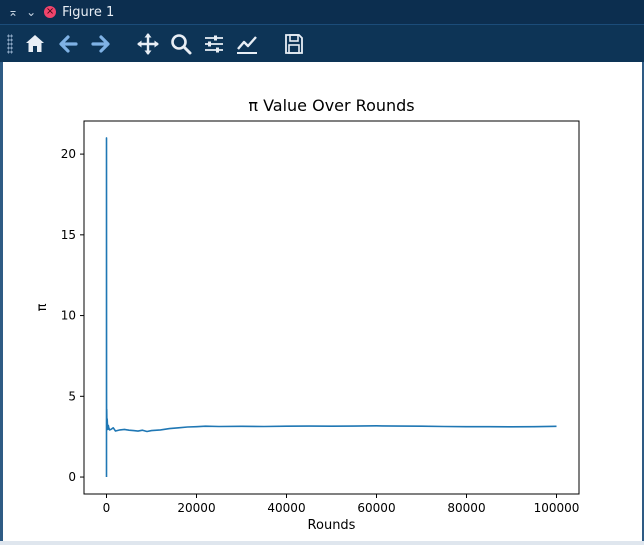 This screenshot has width=644, height=545. I want to click on zoom-button, so click(181, 44).